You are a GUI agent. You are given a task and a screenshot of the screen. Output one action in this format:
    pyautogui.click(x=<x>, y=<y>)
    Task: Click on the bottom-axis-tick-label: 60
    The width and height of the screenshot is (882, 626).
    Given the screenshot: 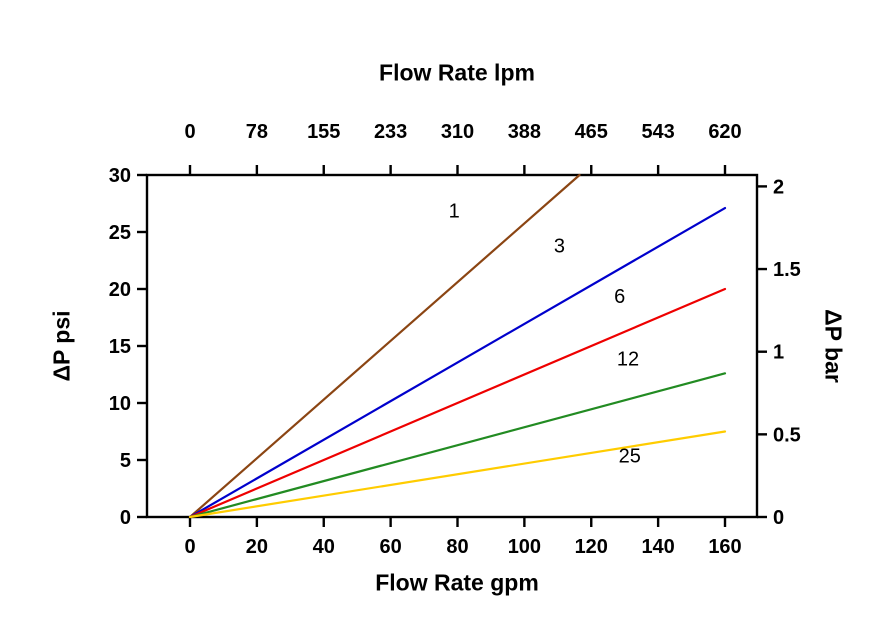 What is the action you would take?
    pyautogui.click(x=391, y=547)
    